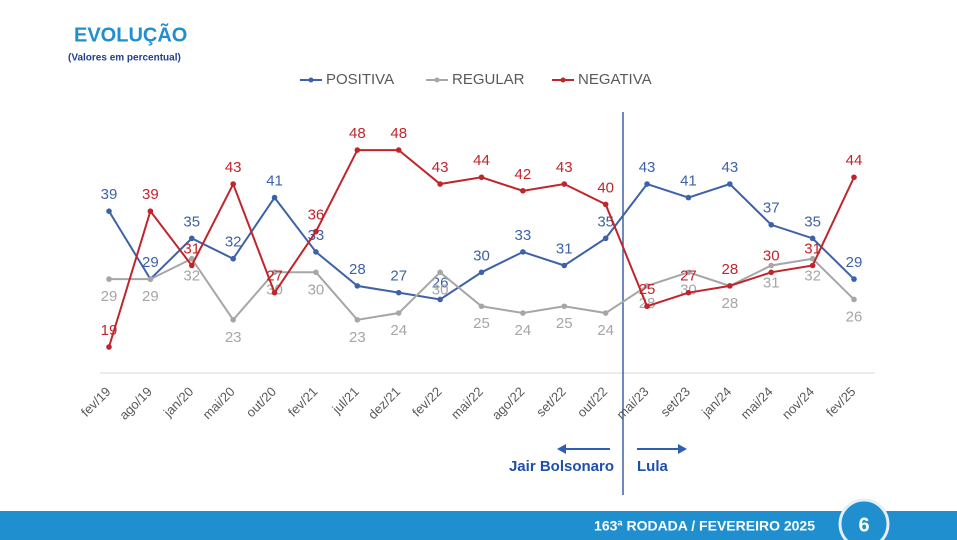  I want to click on data-label: 23, so click(357, 337).